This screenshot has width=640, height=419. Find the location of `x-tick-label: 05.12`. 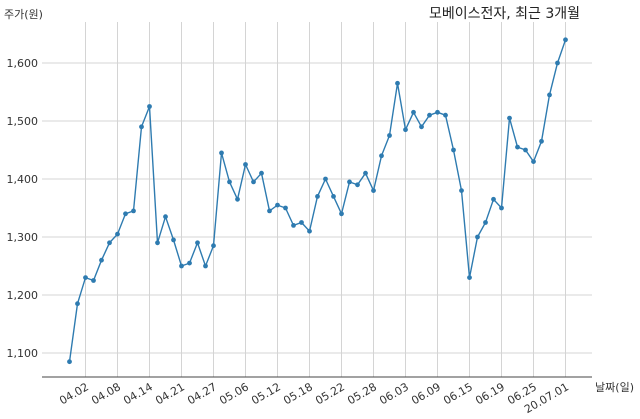

x-tick-label: 05.12 is located at coordinates (266, 393).